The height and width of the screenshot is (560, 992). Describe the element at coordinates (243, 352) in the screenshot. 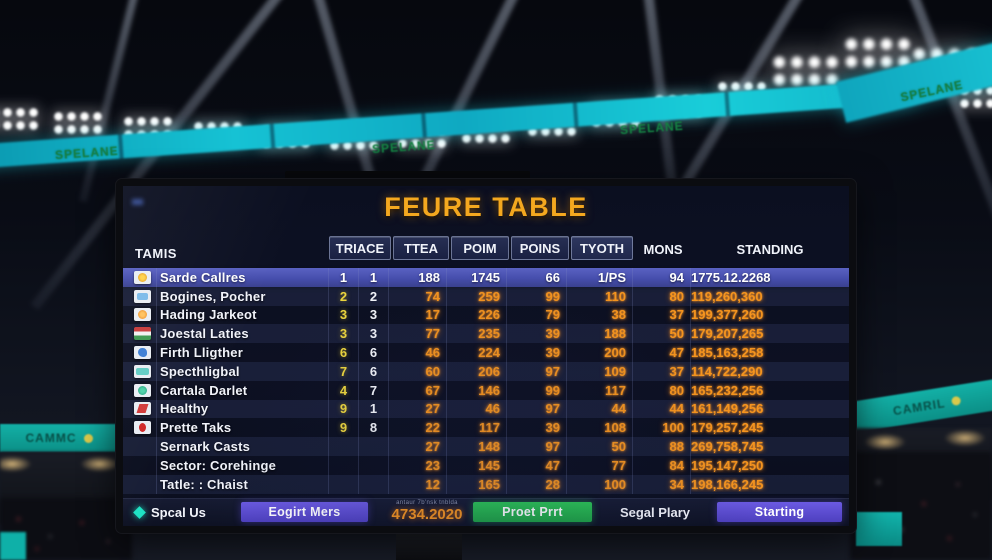

I see `team-name: Firth Lligther` at that location.